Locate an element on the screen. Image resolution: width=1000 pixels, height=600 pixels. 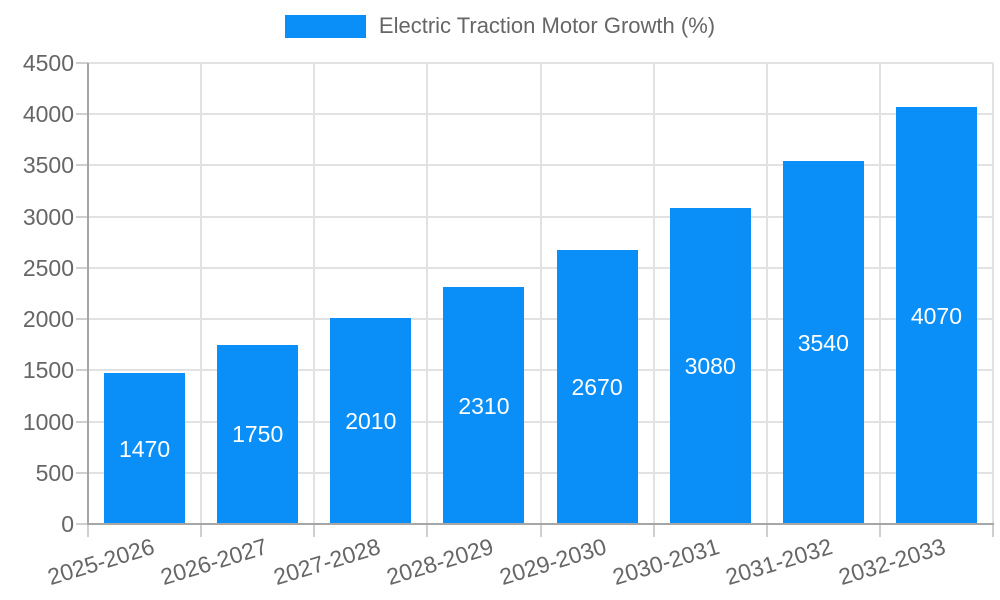
bar-value-label: 2010 is located at coordinates (371, 421).